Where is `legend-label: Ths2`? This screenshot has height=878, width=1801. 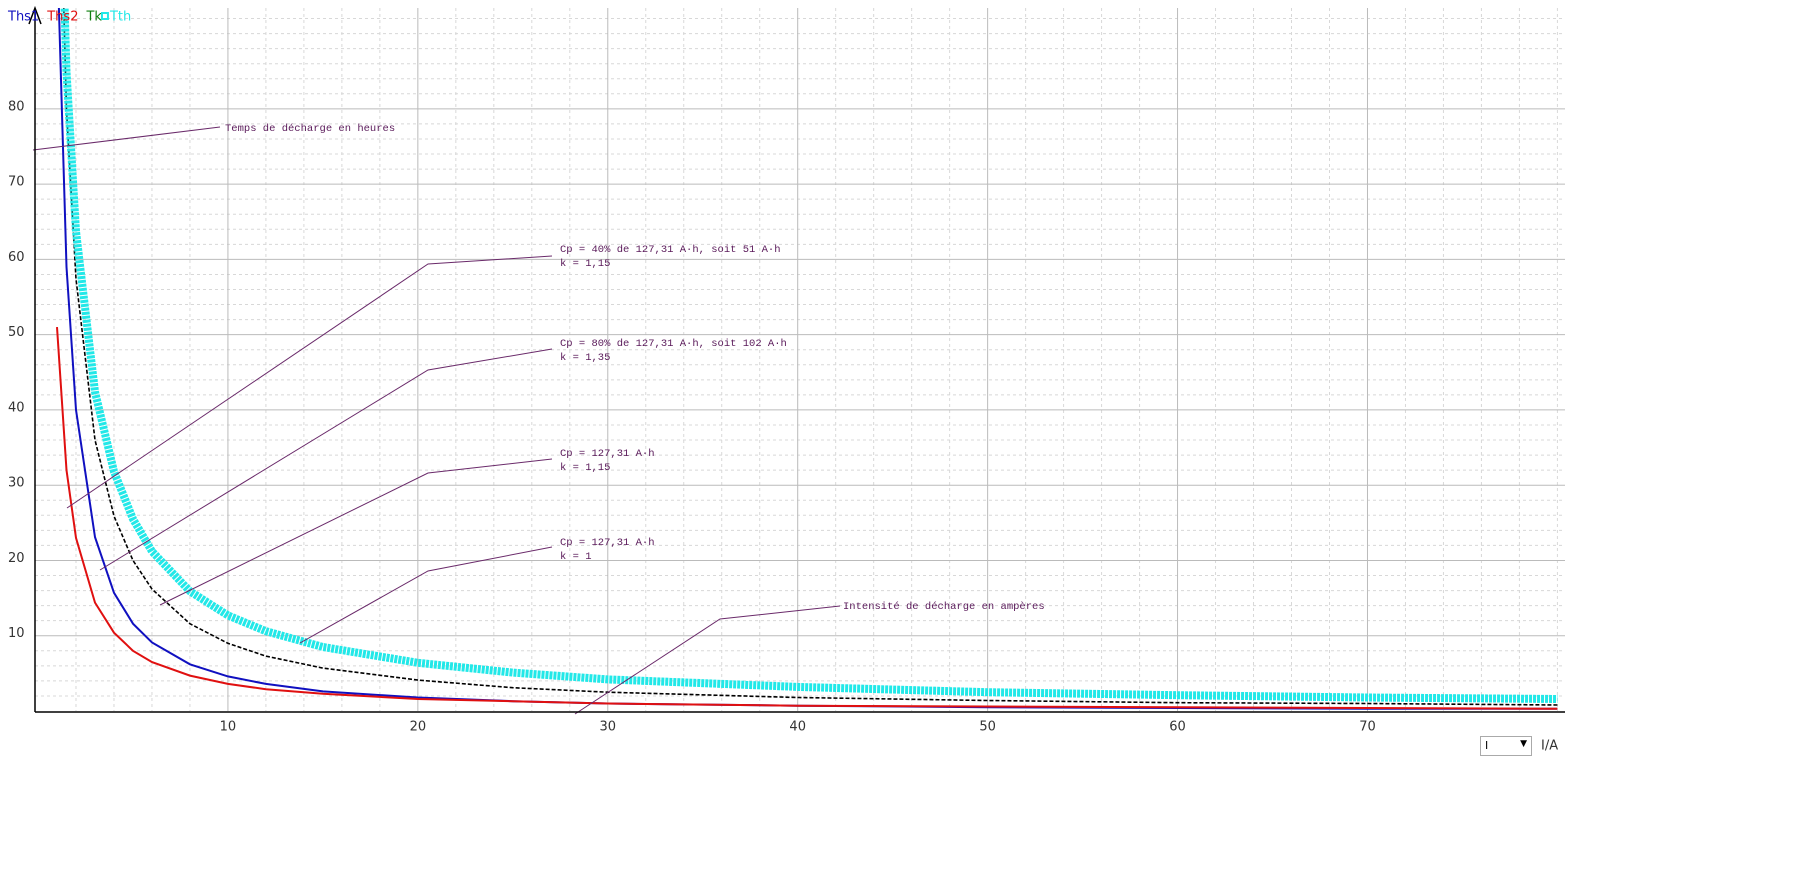
legend-label: Ths2 is located at coordinates (62, 17).